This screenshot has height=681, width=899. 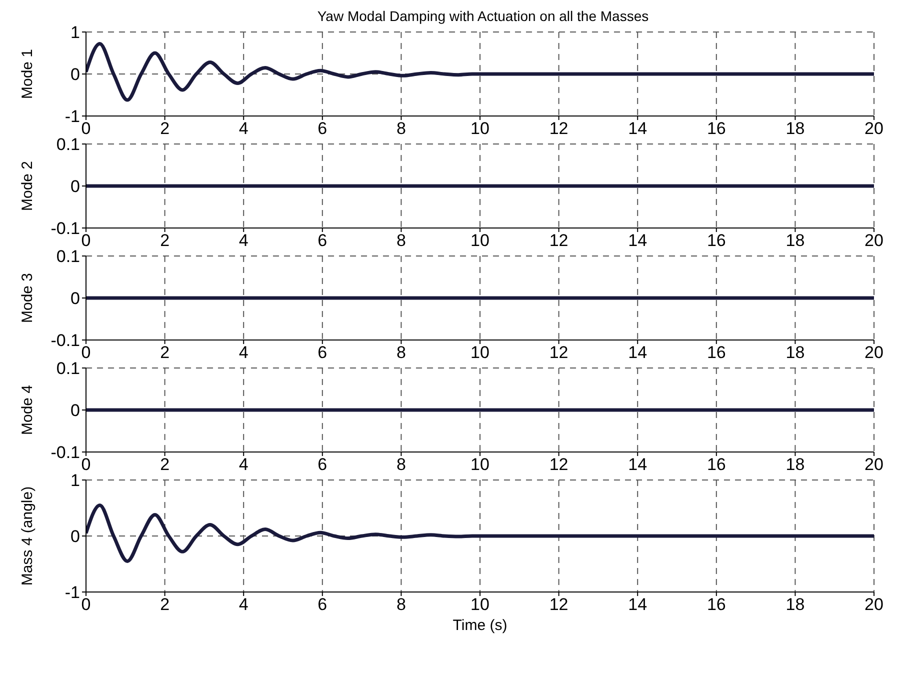 What do you see at coordinates (27, 74) in the screenshot?
I see `y-axis-title: Mode 1` at bounding box center [27, 74].